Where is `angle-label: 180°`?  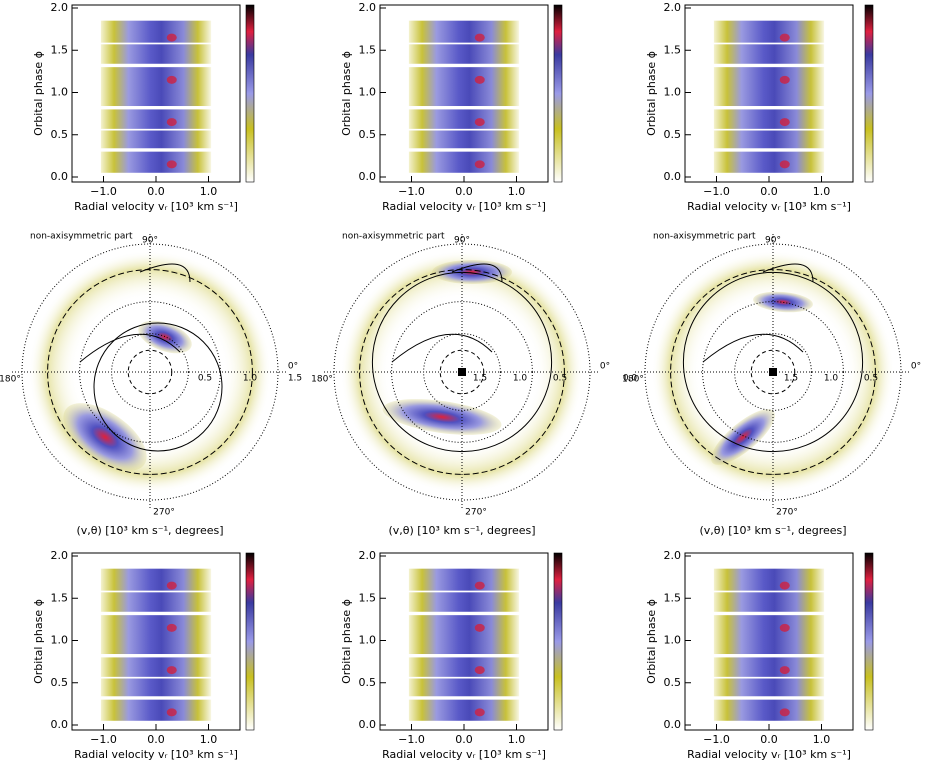
angle-label: 180° is located at coordinates (322, 380).